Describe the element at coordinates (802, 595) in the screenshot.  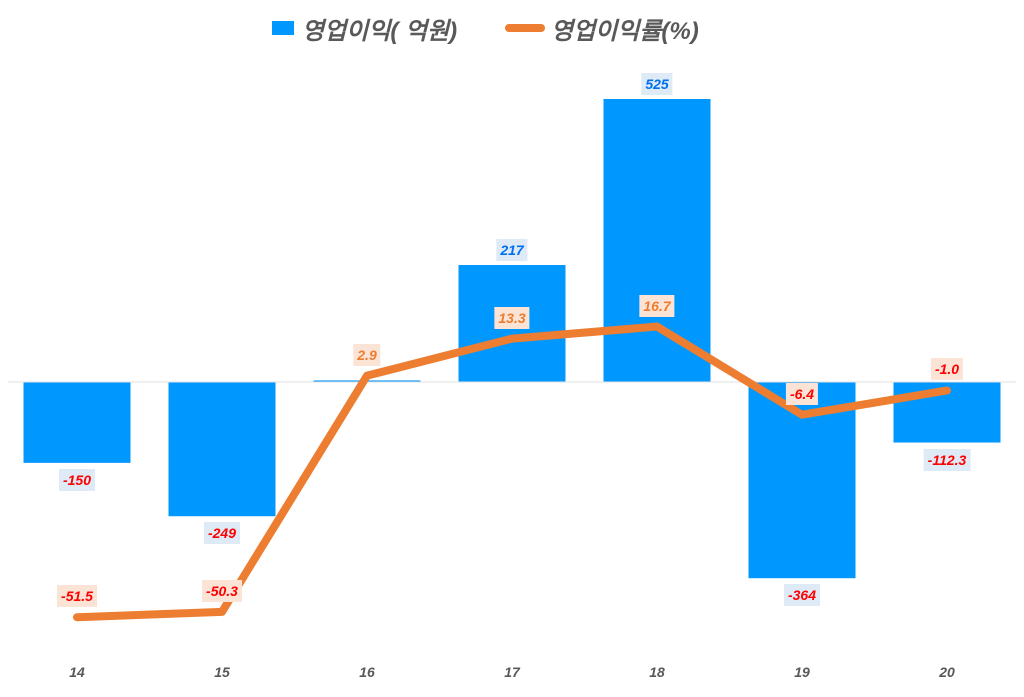
I see `bar-value-label-19: -364` at that location.